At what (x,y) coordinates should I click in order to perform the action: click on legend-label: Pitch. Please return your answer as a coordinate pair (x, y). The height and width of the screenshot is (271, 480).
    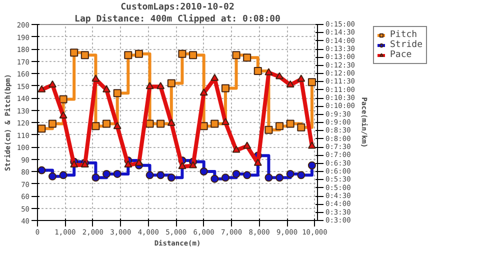
    Looking at the image, I should click on (404, 35).